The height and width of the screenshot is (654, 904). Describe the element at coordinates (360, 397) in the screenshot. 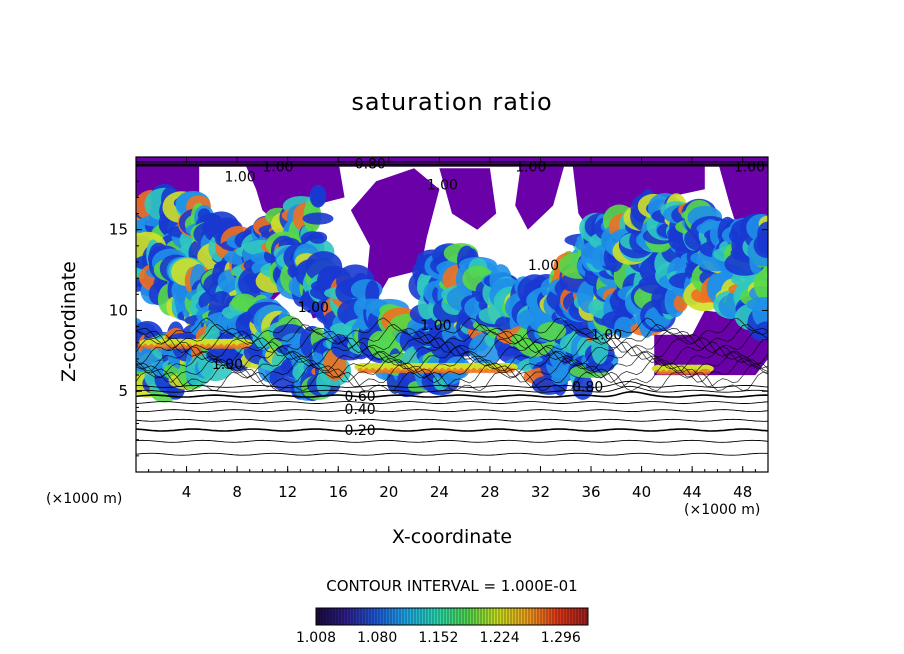

I see `contour-label: 0.60` at that location.